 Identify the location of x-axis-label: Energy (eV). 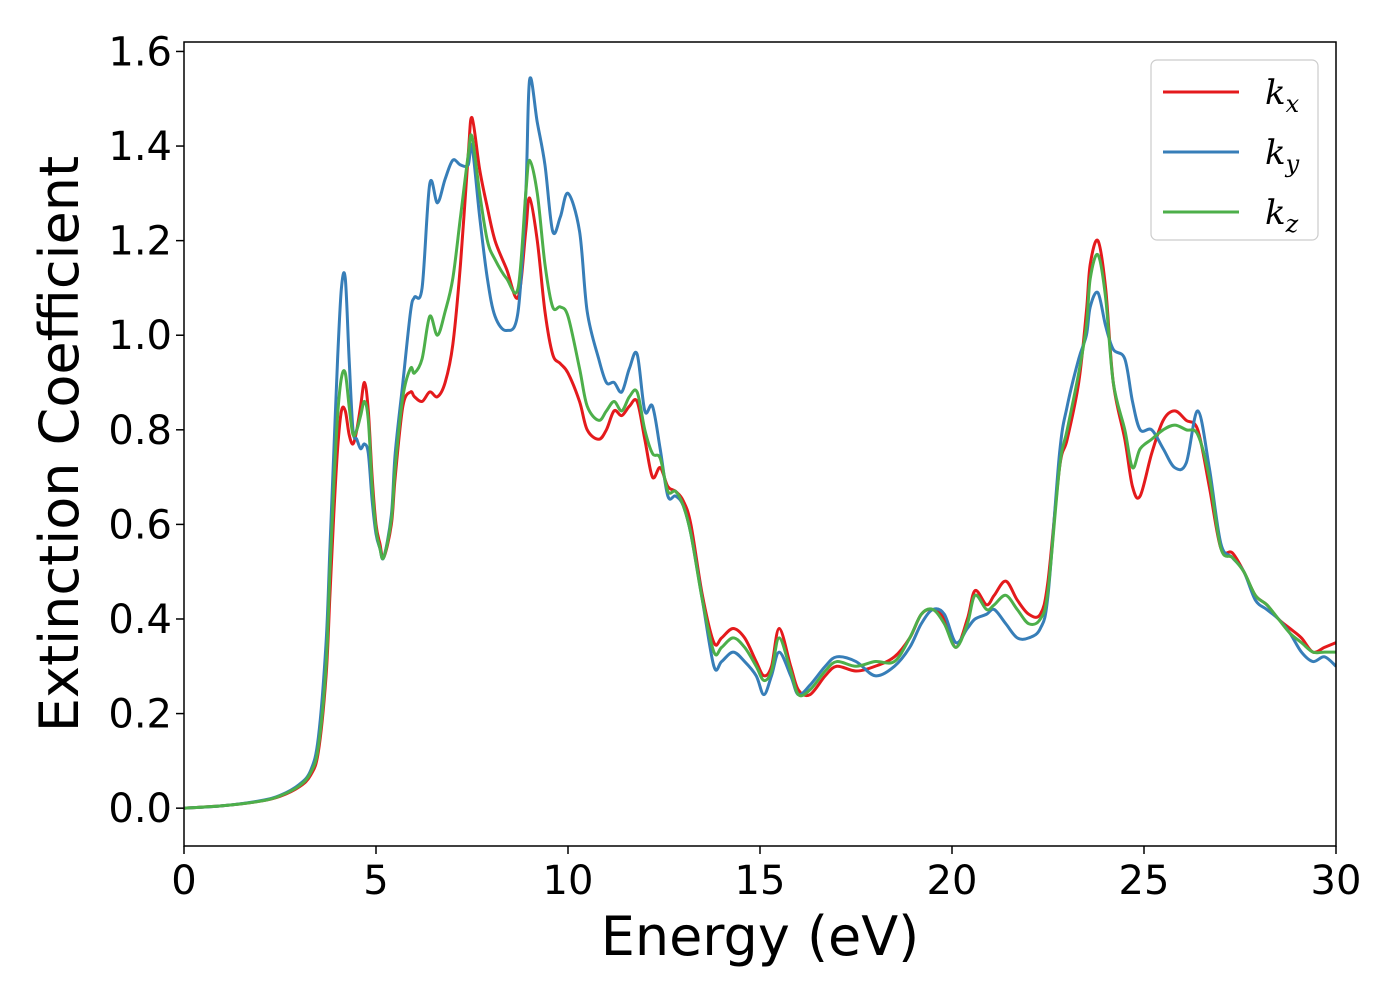
(760, 936).